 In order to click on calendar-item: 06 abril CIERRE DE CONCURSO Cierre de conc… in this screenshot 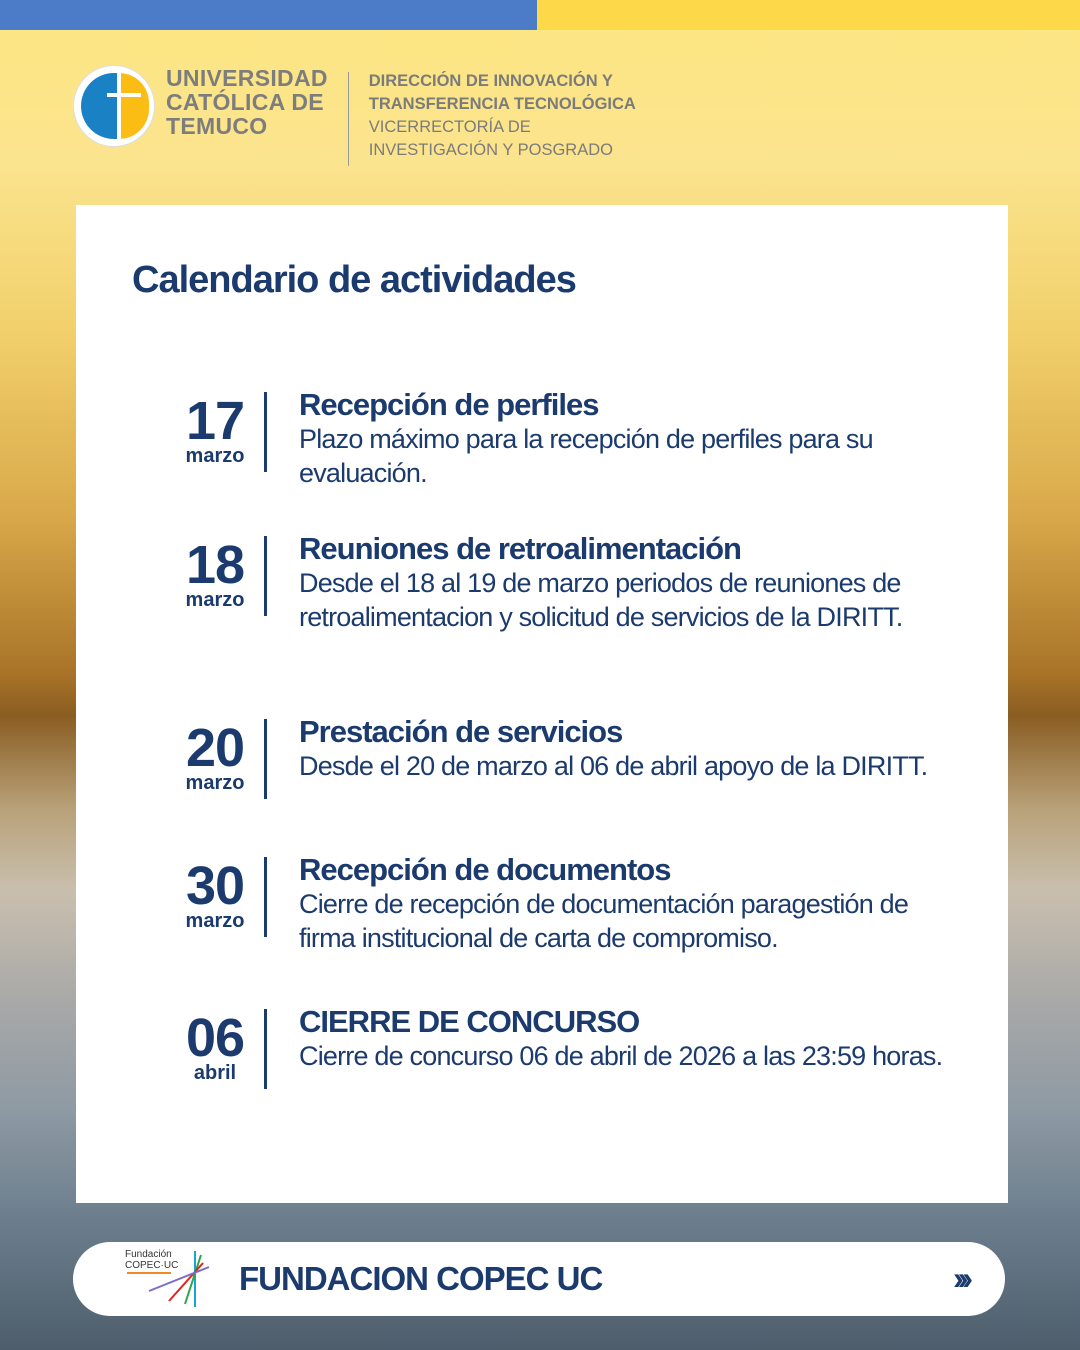, I will do `click(561, 1047)`.